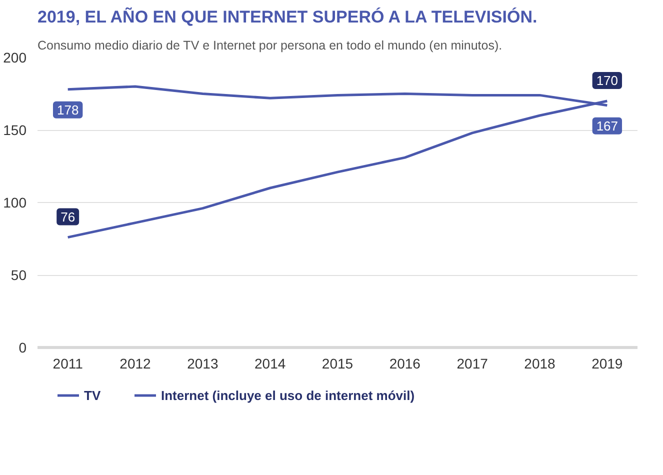 The height and width of the screenshot is (475, 663). Describe the element at coordinates (472, 364) in the screenshot. I see `x-tick-label: 2017` at that location.